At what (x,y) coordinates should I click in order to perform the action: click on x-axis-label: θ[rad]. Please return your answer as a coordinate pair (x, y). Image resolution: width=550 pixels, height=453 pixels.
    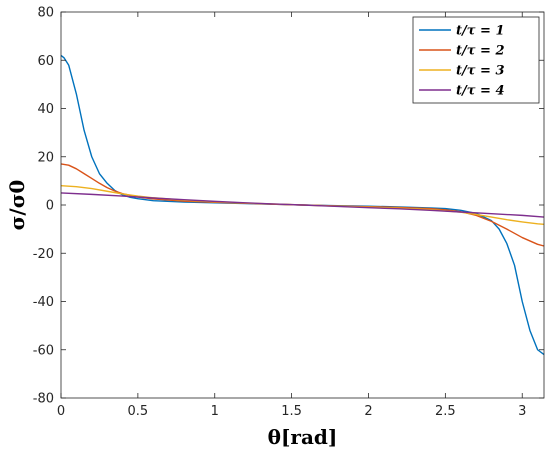
    Looking at the image, I should click on (303, 437).